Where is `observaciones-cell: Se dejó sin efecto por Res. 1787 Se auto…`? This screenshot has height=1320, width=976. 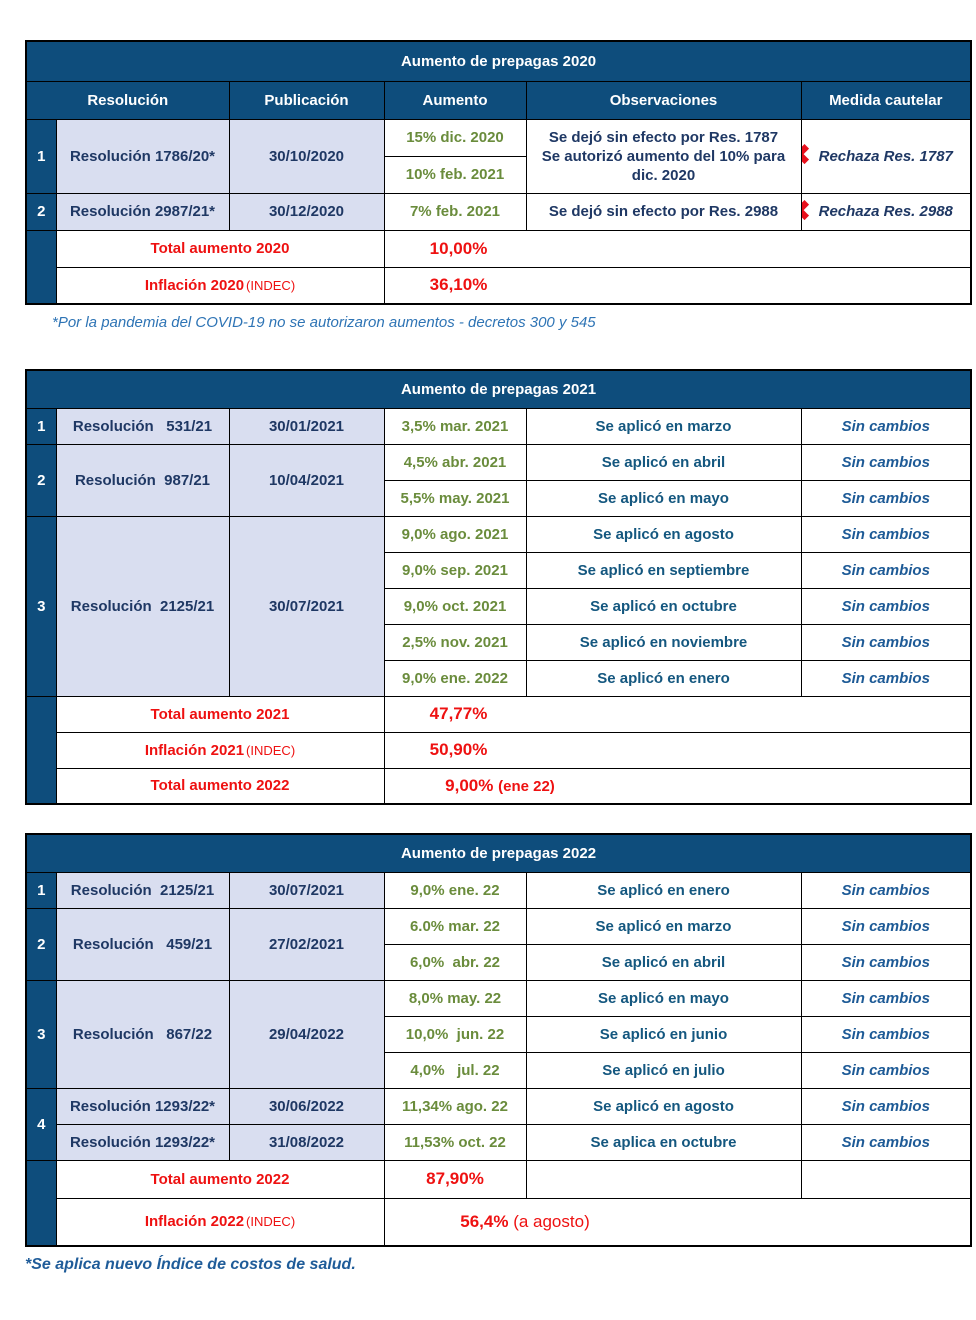 observaciones-cell: Se dejó sin efecto por Res. 1787 Se auto… is located at coordinates (663, 156).